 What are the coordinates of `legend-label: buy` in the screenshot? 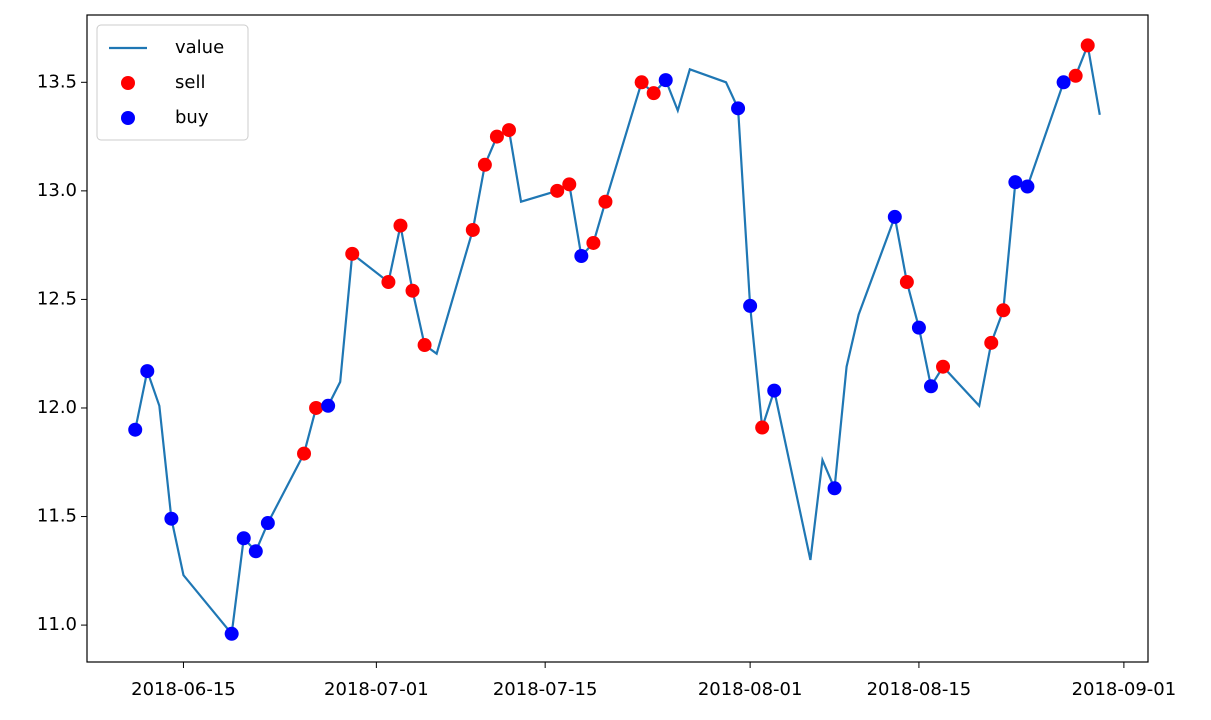 It's located at (192, 117).